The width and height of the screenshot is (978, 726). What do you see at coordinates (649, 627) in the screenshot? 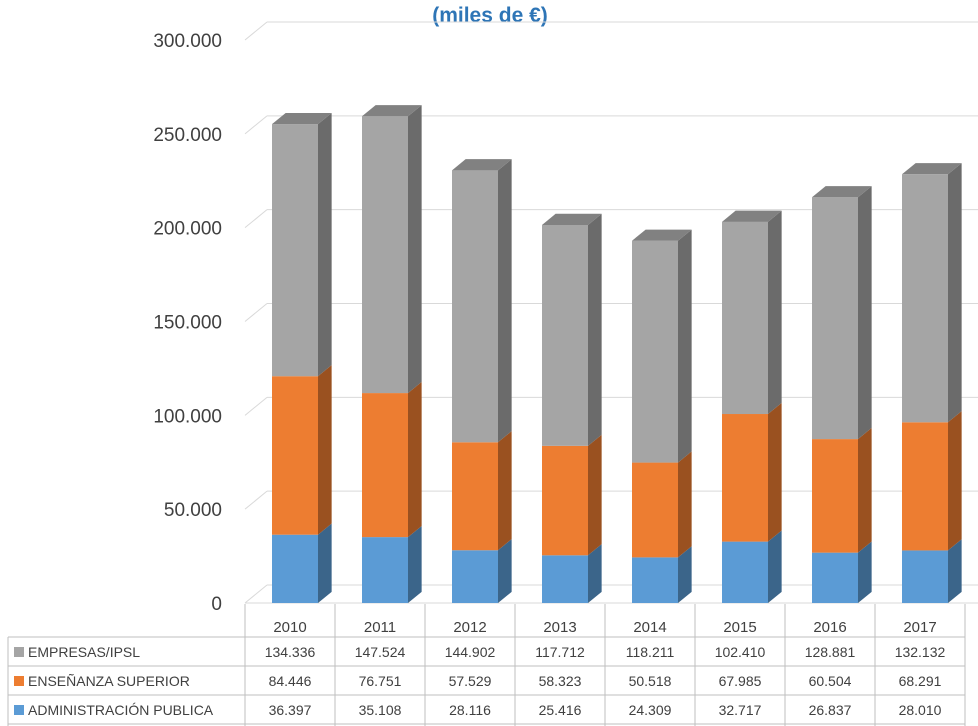
I see `x-tick-label: 2014` at bounding box center [649, 627].